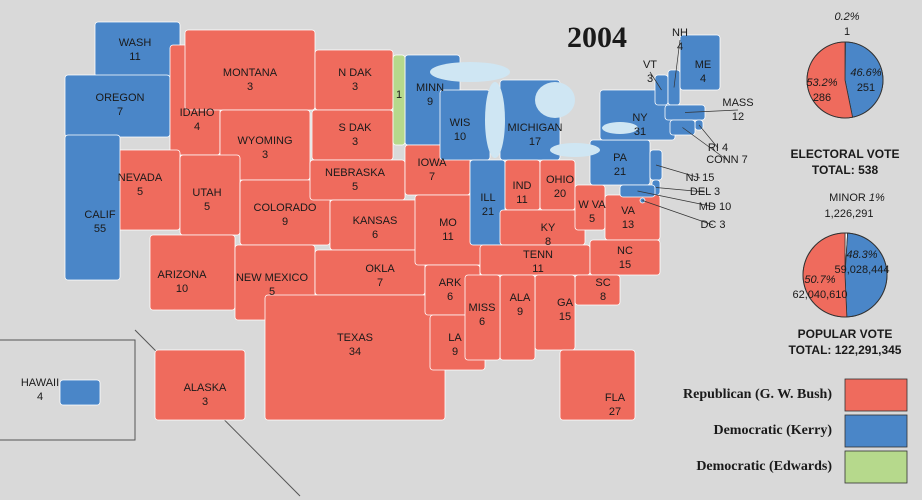 The image size is (922, 500). What do you see at coordinates (757, 394) in the screenshot?
I see `legend-label: Republican (G. W. Bush)` at bounding box center [757, 394].